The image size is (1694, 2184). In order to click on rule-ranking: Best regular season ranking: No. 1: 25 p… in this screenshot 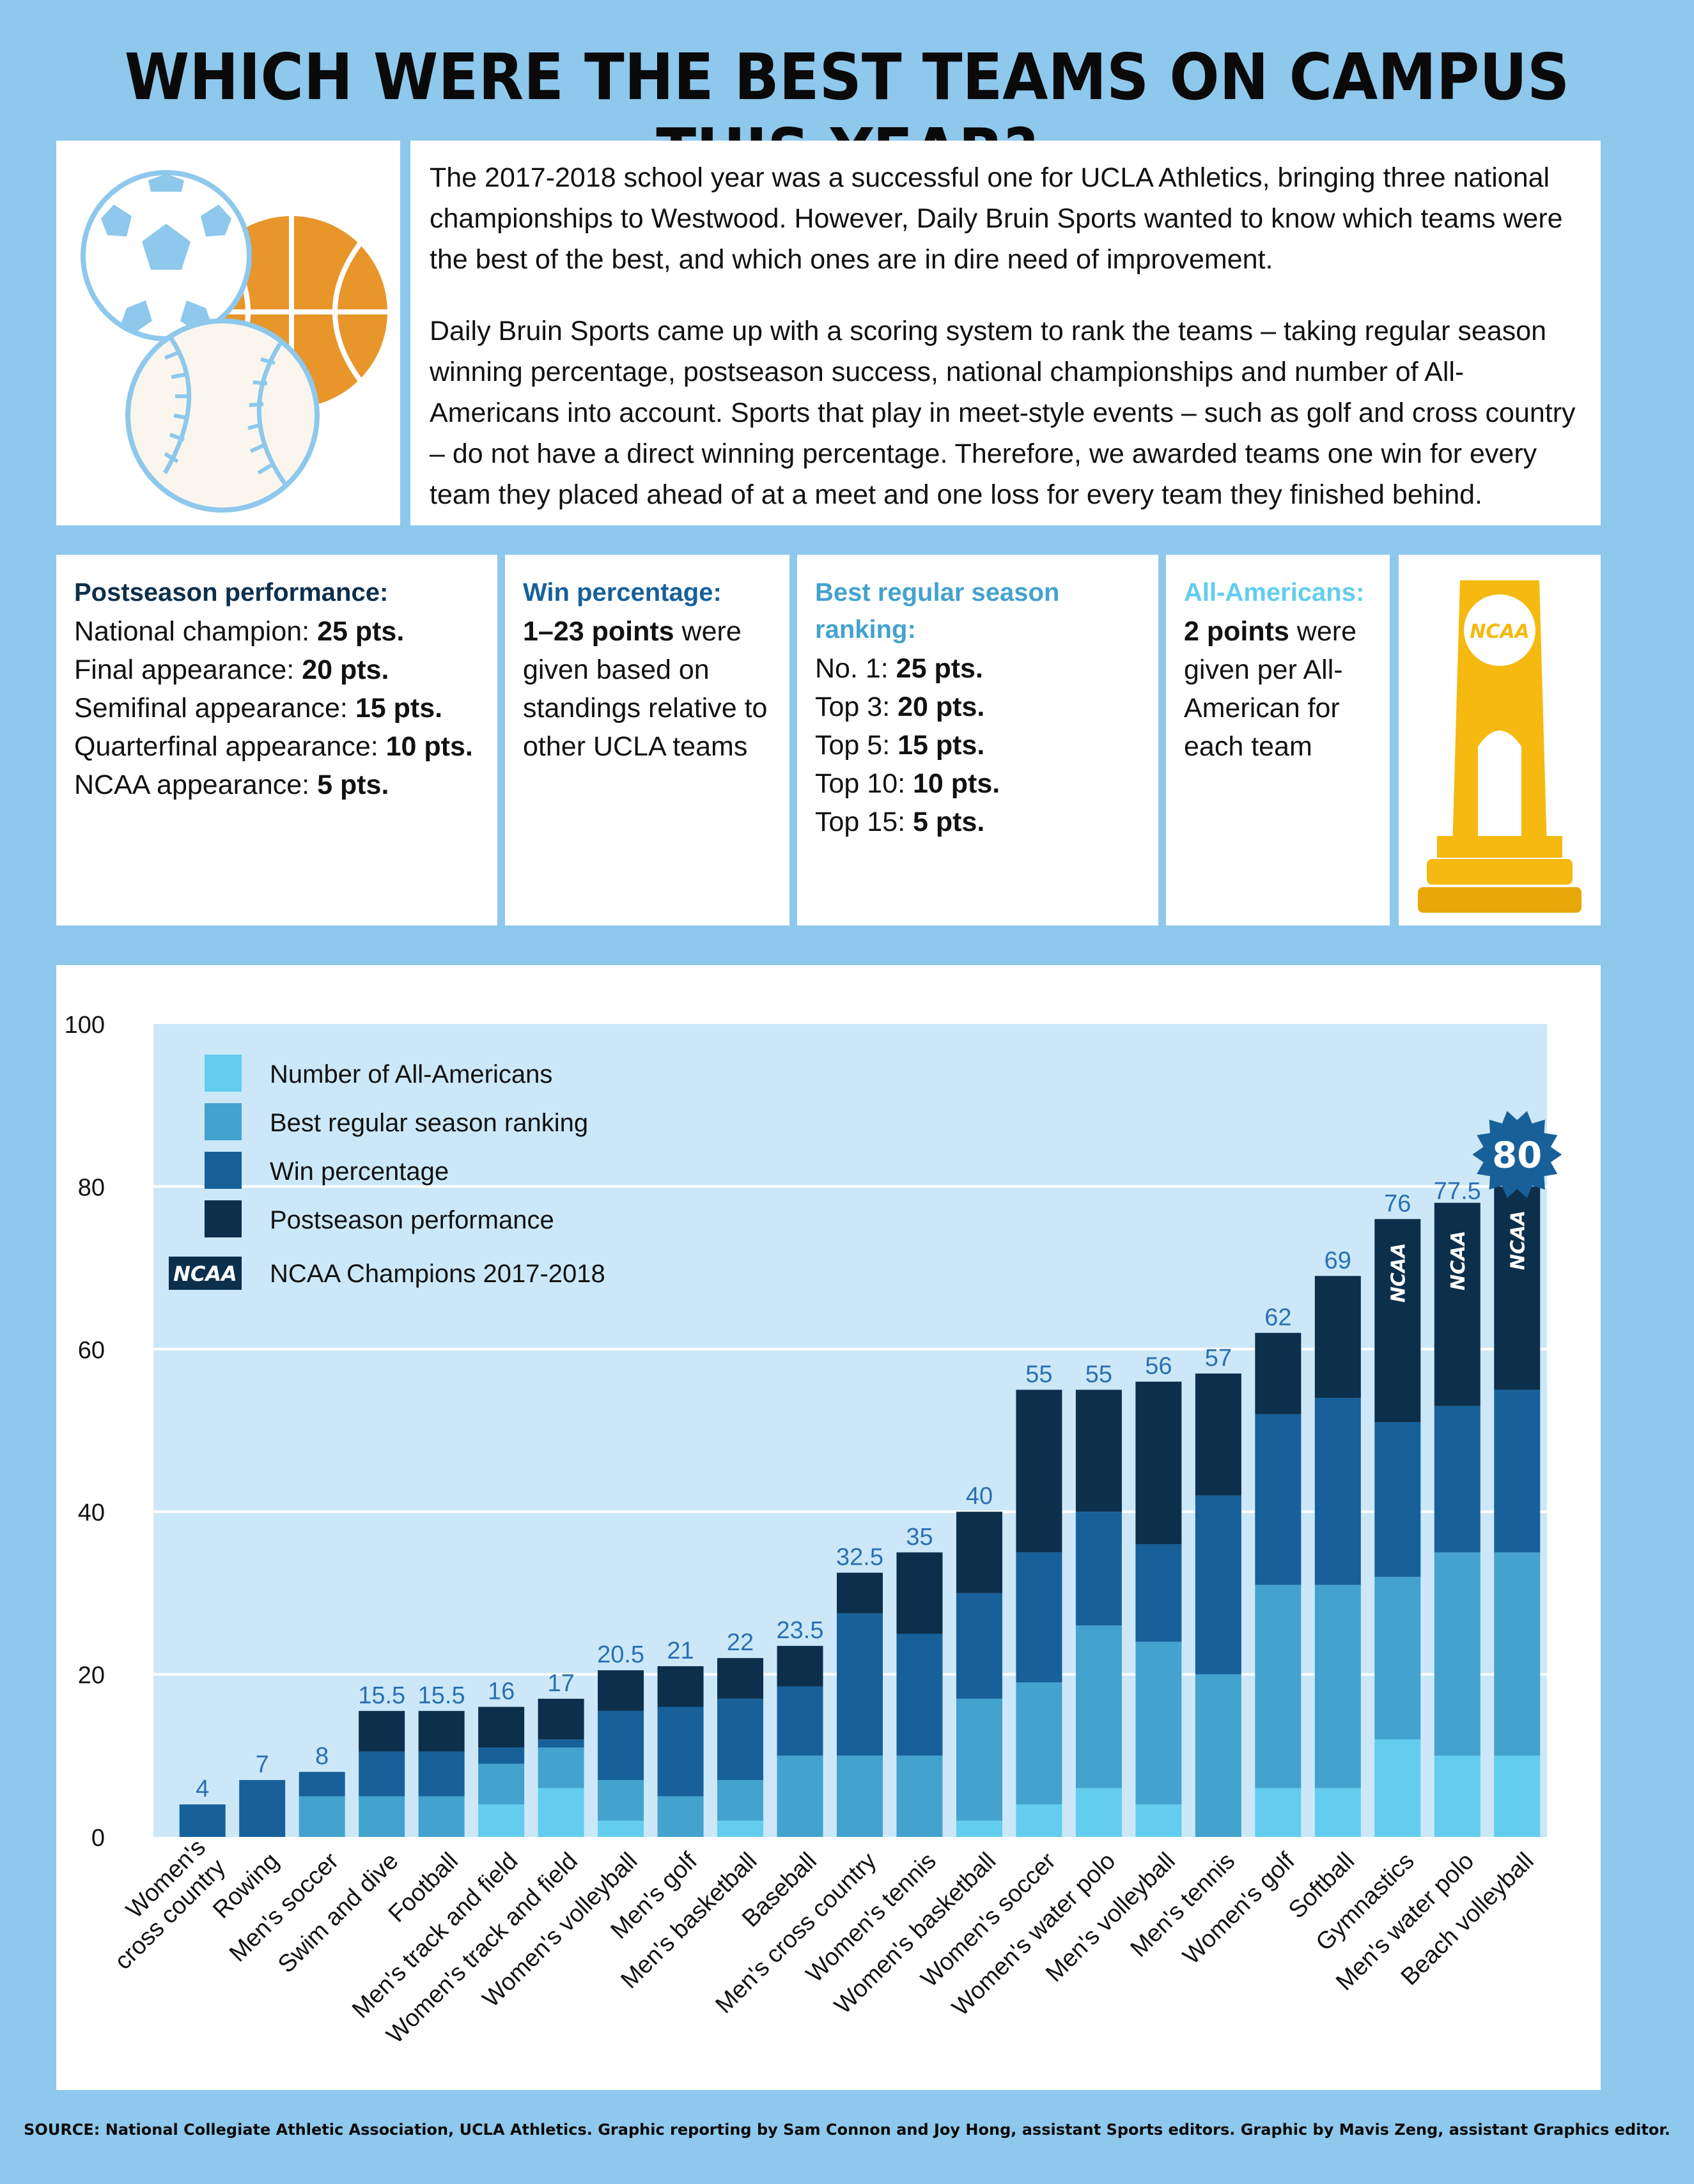, I will do `click(978, 740)`.